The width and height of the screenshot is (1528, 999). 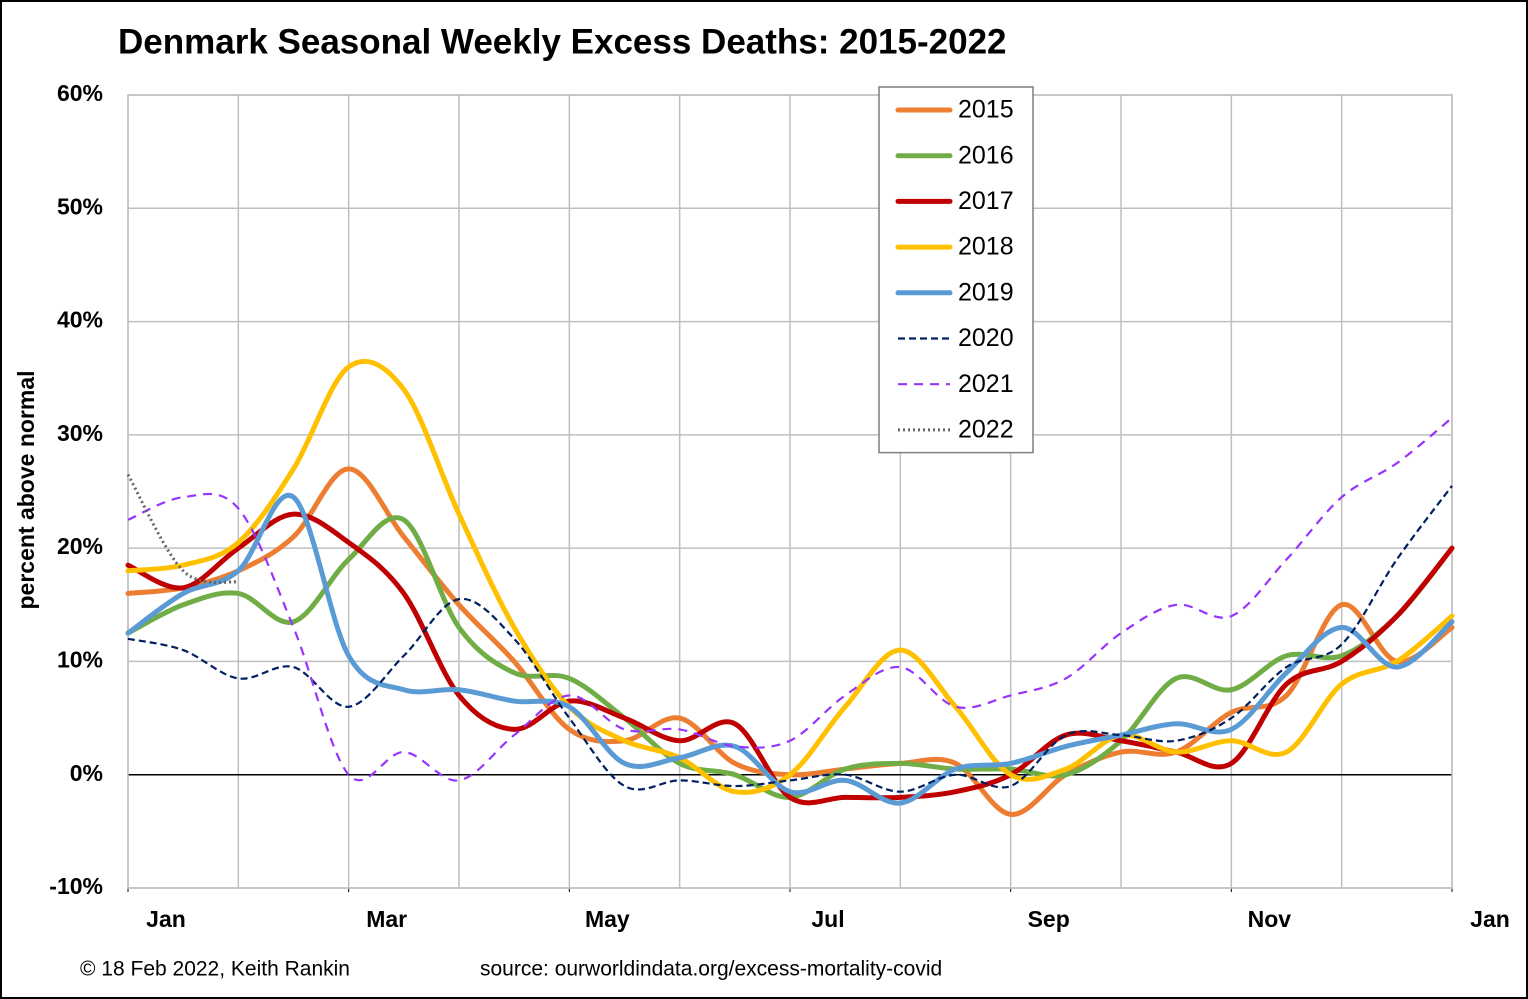 I want to click on y-tick-label: -10%, so click(x=76, y=886).